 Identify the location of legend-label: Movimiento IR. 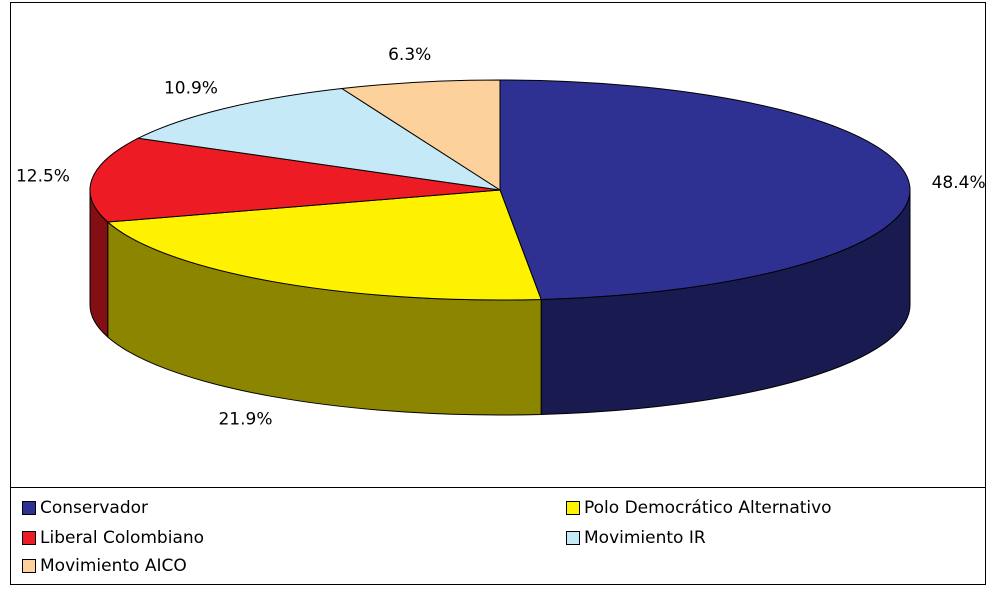
(645, 538).